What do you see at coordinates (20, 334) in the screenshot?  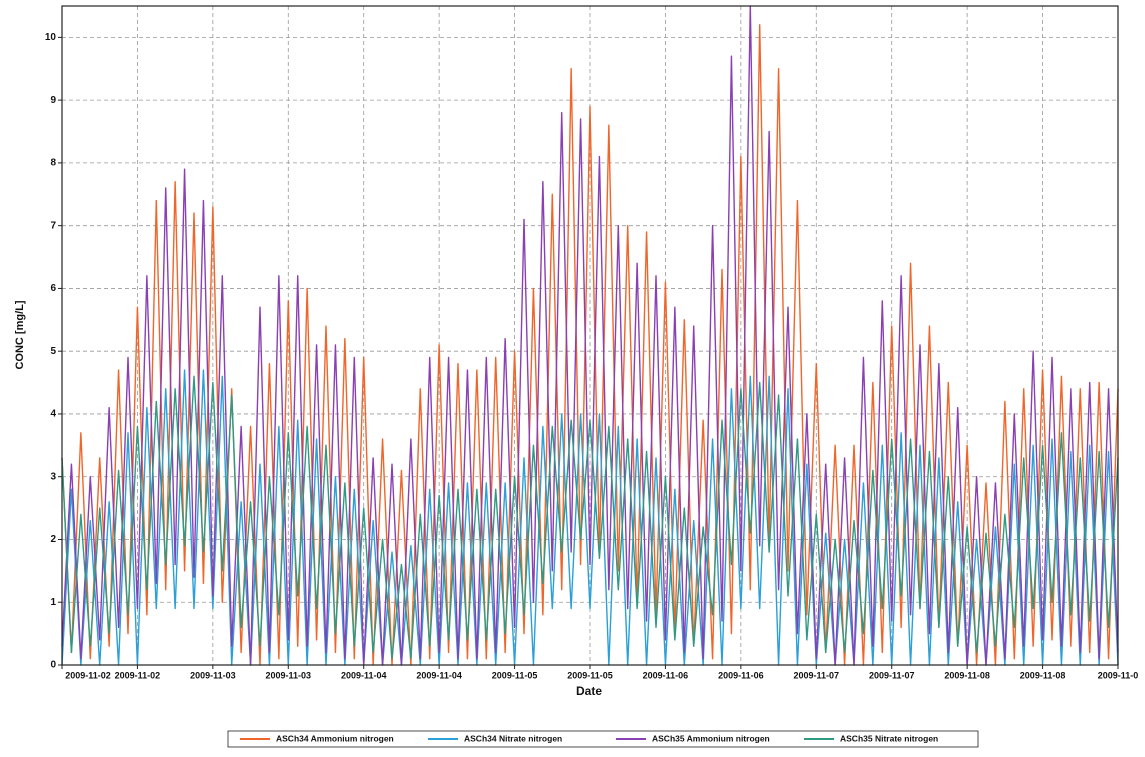 I see `y-axis-title: CONC [mg/L]` at bounding box center [20, 334].